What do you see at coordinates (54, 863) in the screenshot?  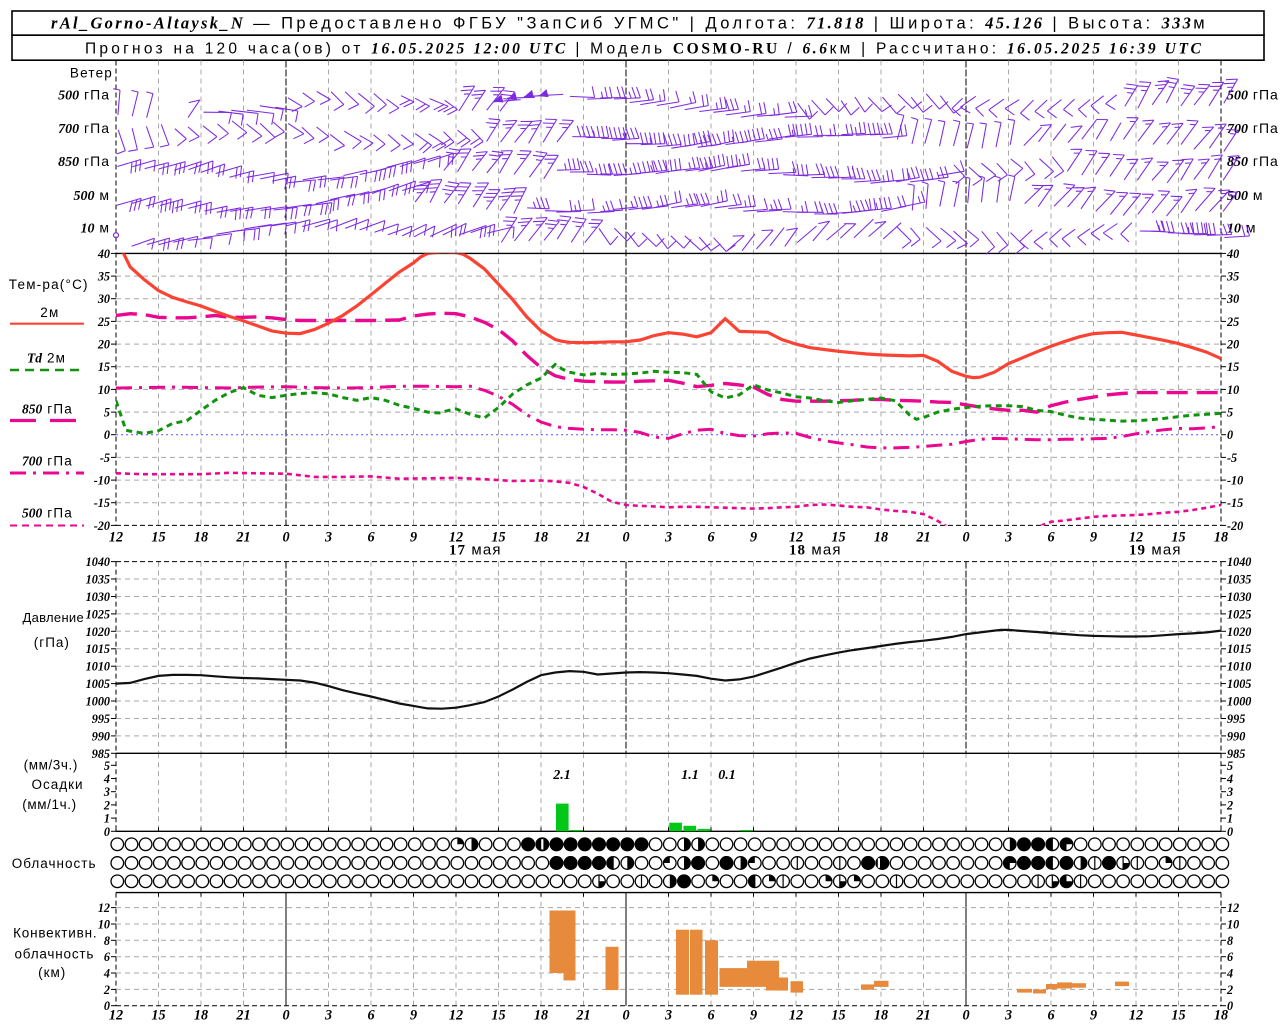 I see `svg-text: Облачность` at bounding box center [54, 863].